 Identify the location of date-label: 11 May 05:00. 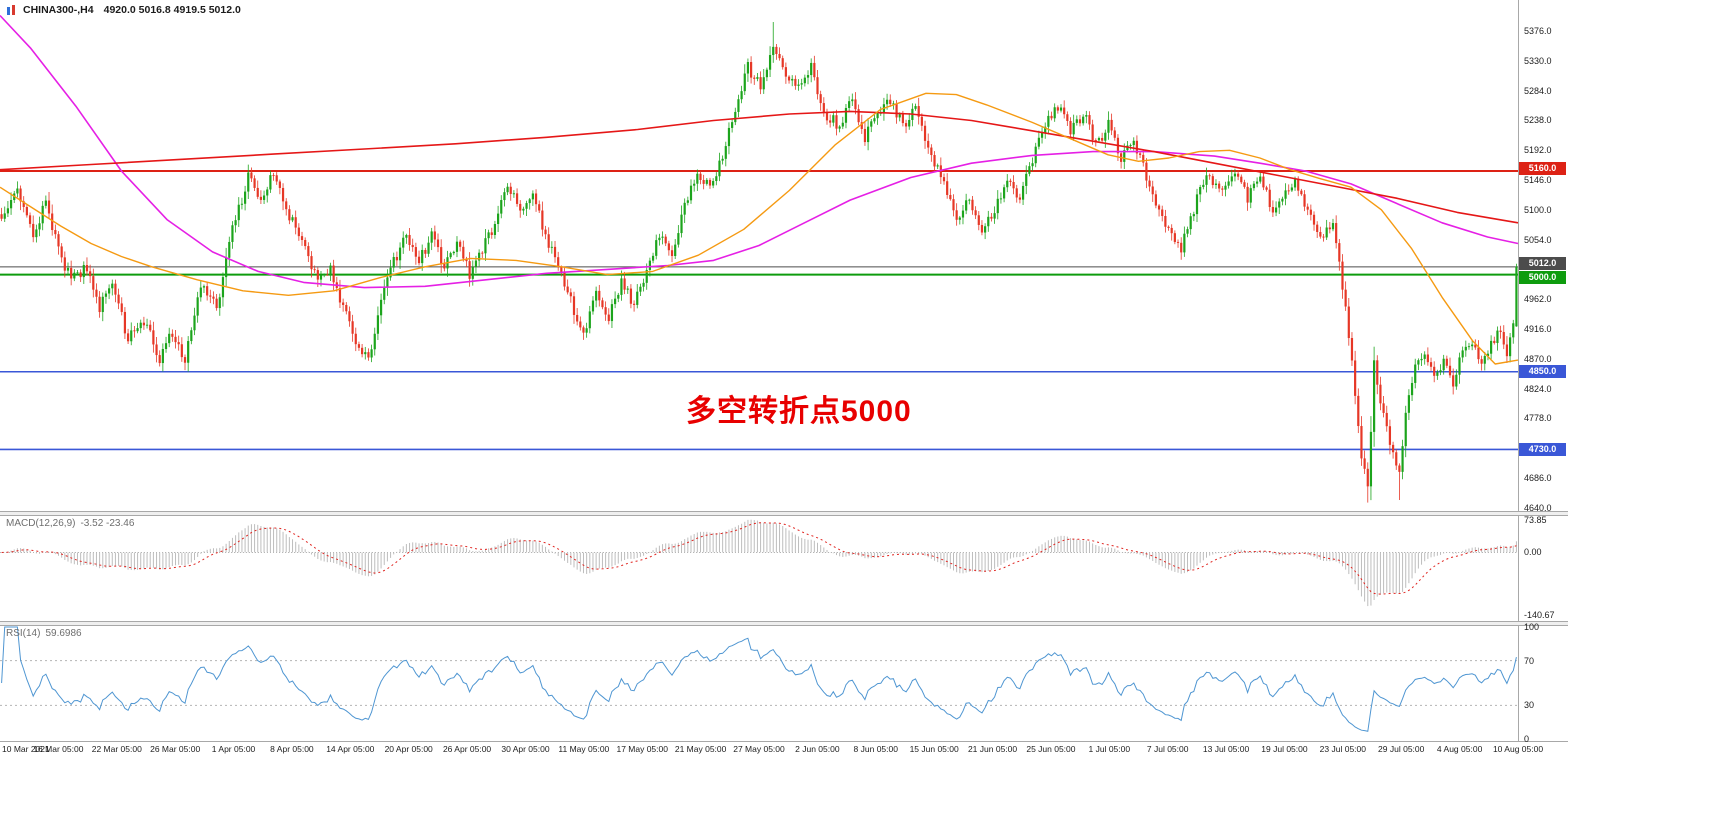
(584, 749).